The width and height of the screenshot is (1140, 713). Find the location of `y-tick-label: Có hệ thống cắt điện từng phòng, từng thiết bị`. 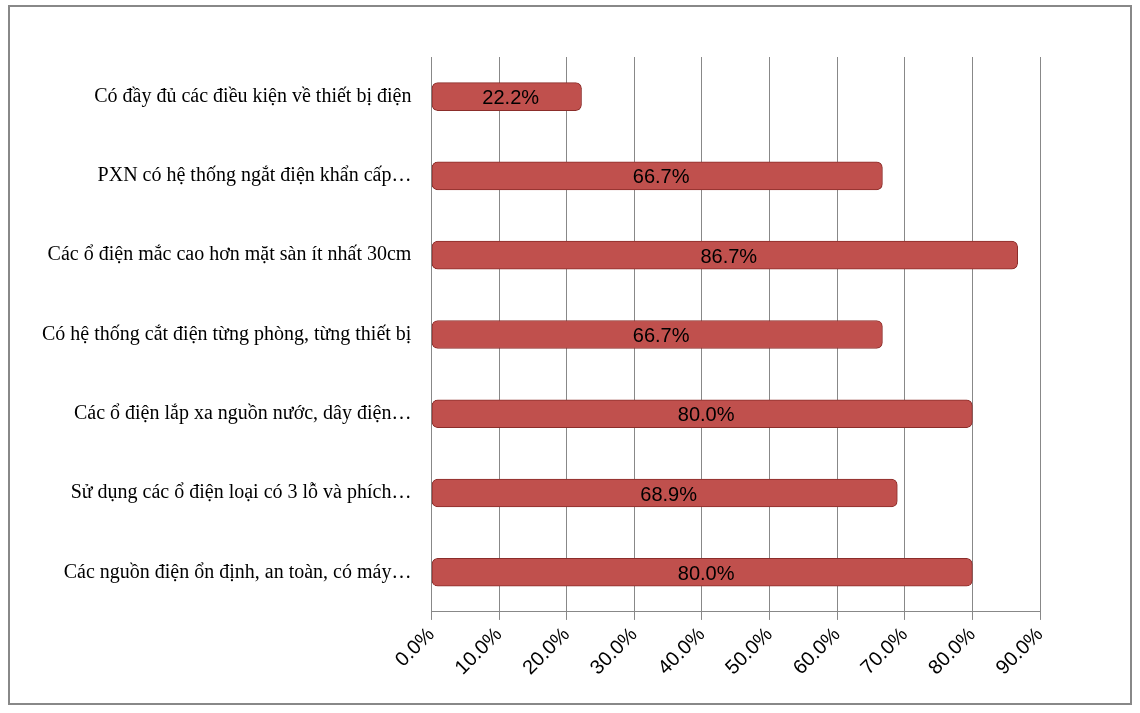

y-tick-label: Có hệ thống cắt điện từng phòng, từng thiết bị is located at coordinates (226, 333).